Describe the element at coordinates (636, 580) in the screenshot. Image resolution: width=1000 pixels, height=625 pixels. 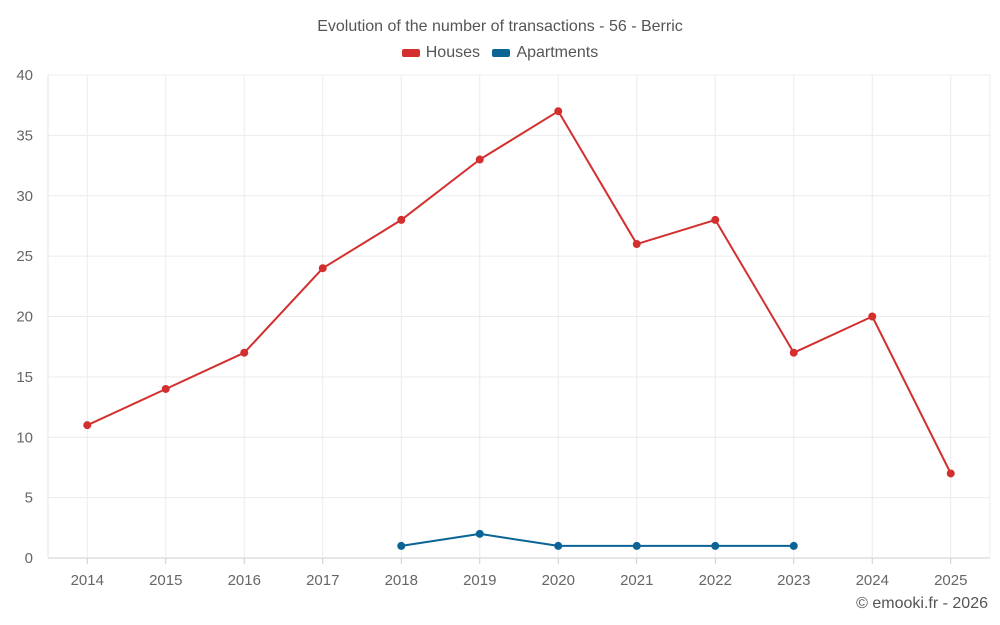
I see `x-tick-label: 2021` at that location.